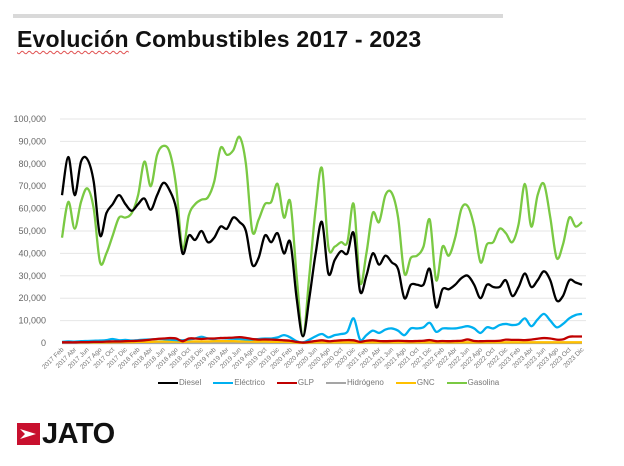 The image size is (624, 466). I want to click on jato-logo: JATO, so click(66, 434).